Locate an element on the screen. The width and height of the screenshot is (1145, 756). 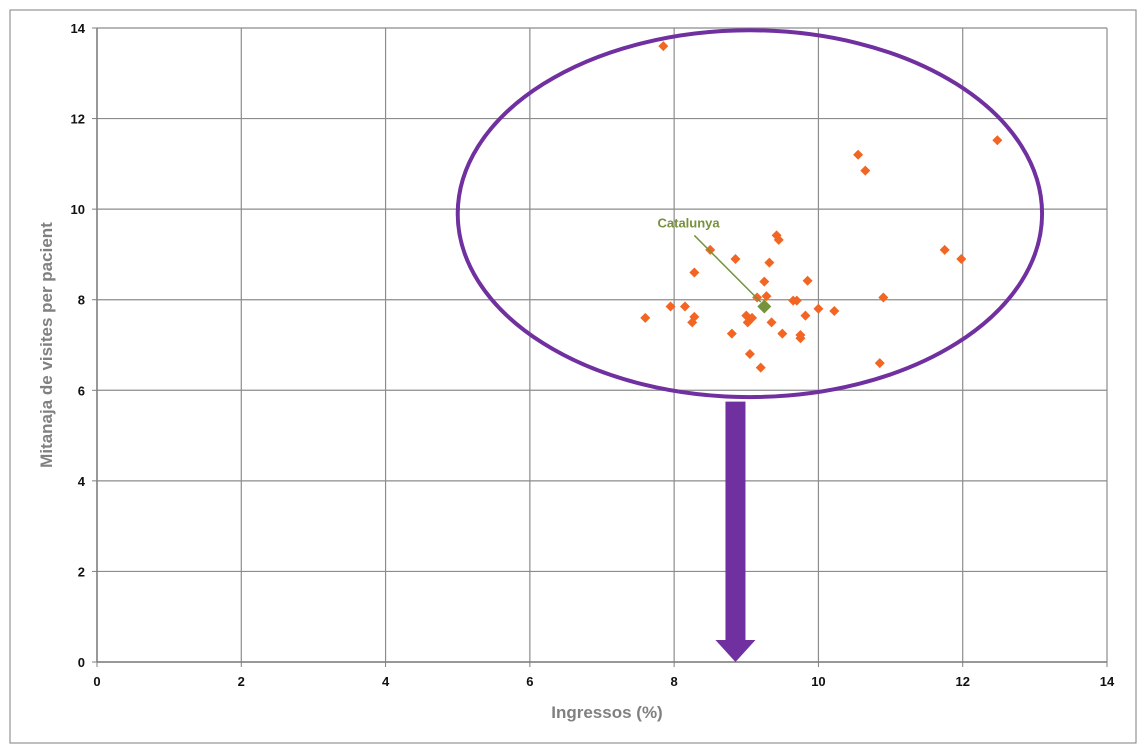
y-tick-label-6: 6 is located at coordinates (81, 390).